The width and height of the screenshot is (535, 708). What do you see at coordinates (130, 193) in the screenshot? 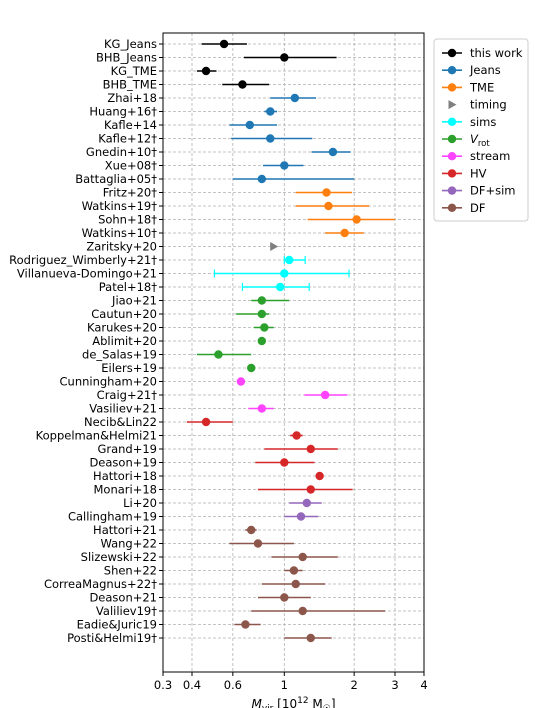
I see `y-tick-label: Fritz+20†` at bounding box center [130, 193].